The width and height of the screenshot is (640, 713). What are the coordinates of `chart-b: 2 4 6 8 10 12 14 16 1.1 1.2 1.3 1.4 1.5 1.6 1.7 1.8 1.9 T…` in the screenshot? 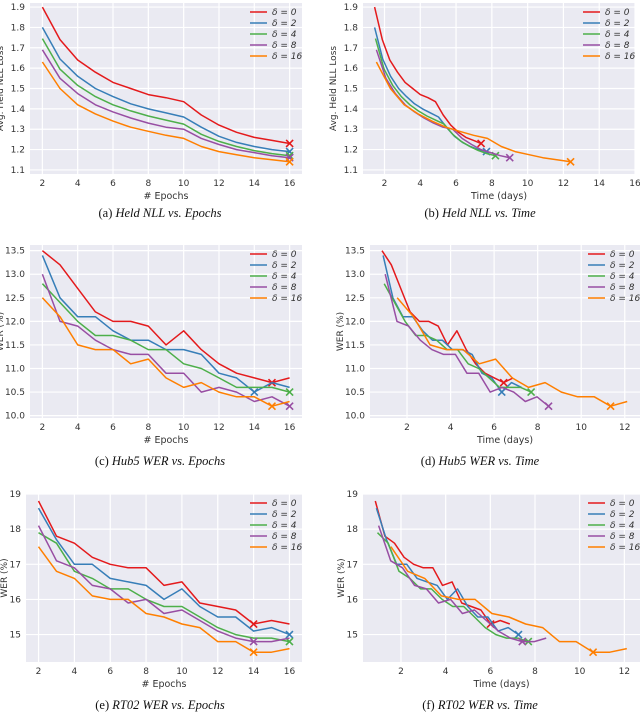 It's located at (480, 101).